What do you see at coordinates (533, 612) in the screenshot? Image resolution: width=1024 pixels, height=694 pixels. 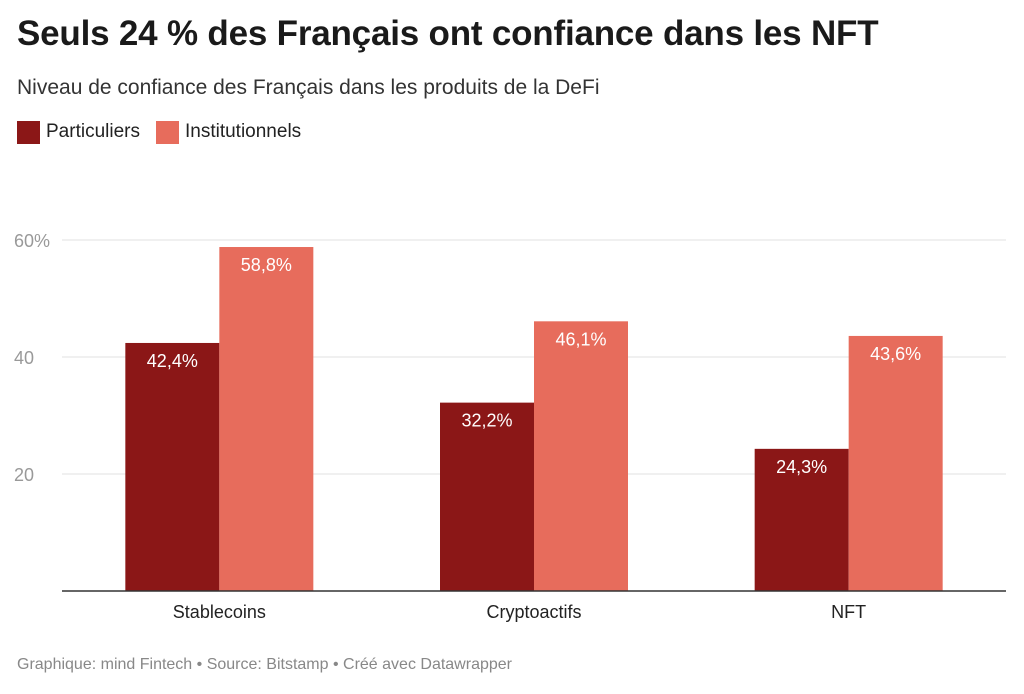 I see `x-tick-label: Cryptoactifs` at bounding box center [533, 612].